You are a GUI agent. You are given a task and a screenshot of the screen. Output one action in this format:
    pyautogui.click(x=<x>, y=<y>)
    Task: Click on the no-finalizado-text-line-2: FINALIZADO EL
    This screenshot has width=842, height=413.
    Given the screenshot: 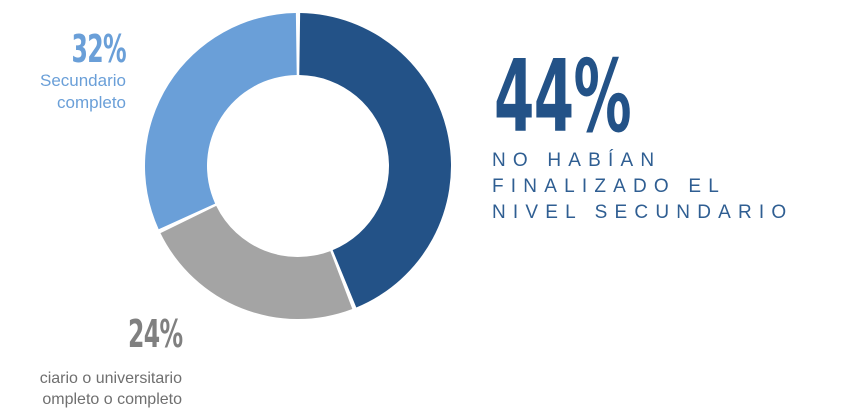 What is the action you would take?
    pyautogui.click(x=609, y=186)
    